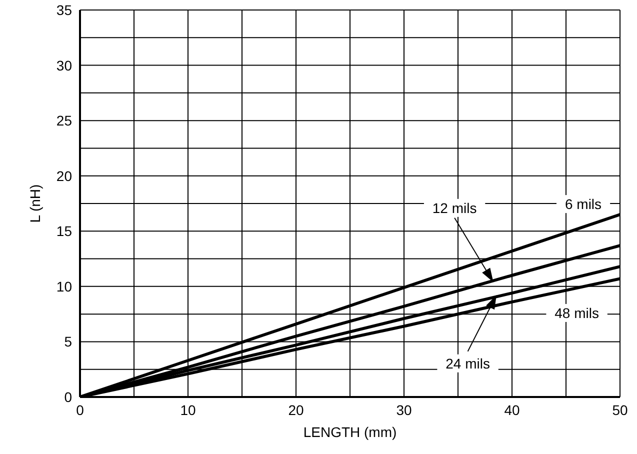 Image resolution: width=637 pixels, height=454 pixels. I want to click on x-tick-label: 20, so click(296, 410).